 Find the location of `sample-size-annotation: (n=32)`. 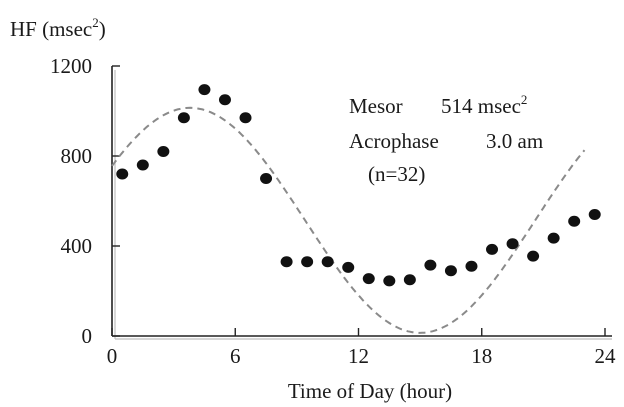

sample-size-annotation: (n=32) is located at coordinates (396, 174).